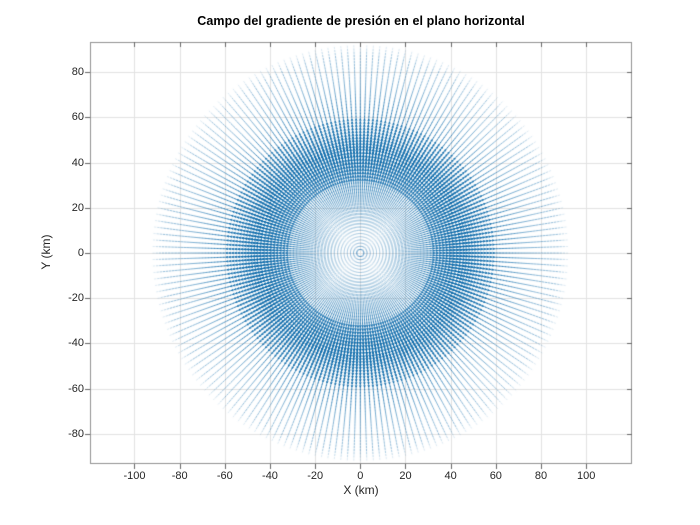 This screenshot has height=525, width=700. What do you see at coordinates (315, 476) in the screenshot?
I see `x-tick-label: -20` at bounding box center [315, 476].